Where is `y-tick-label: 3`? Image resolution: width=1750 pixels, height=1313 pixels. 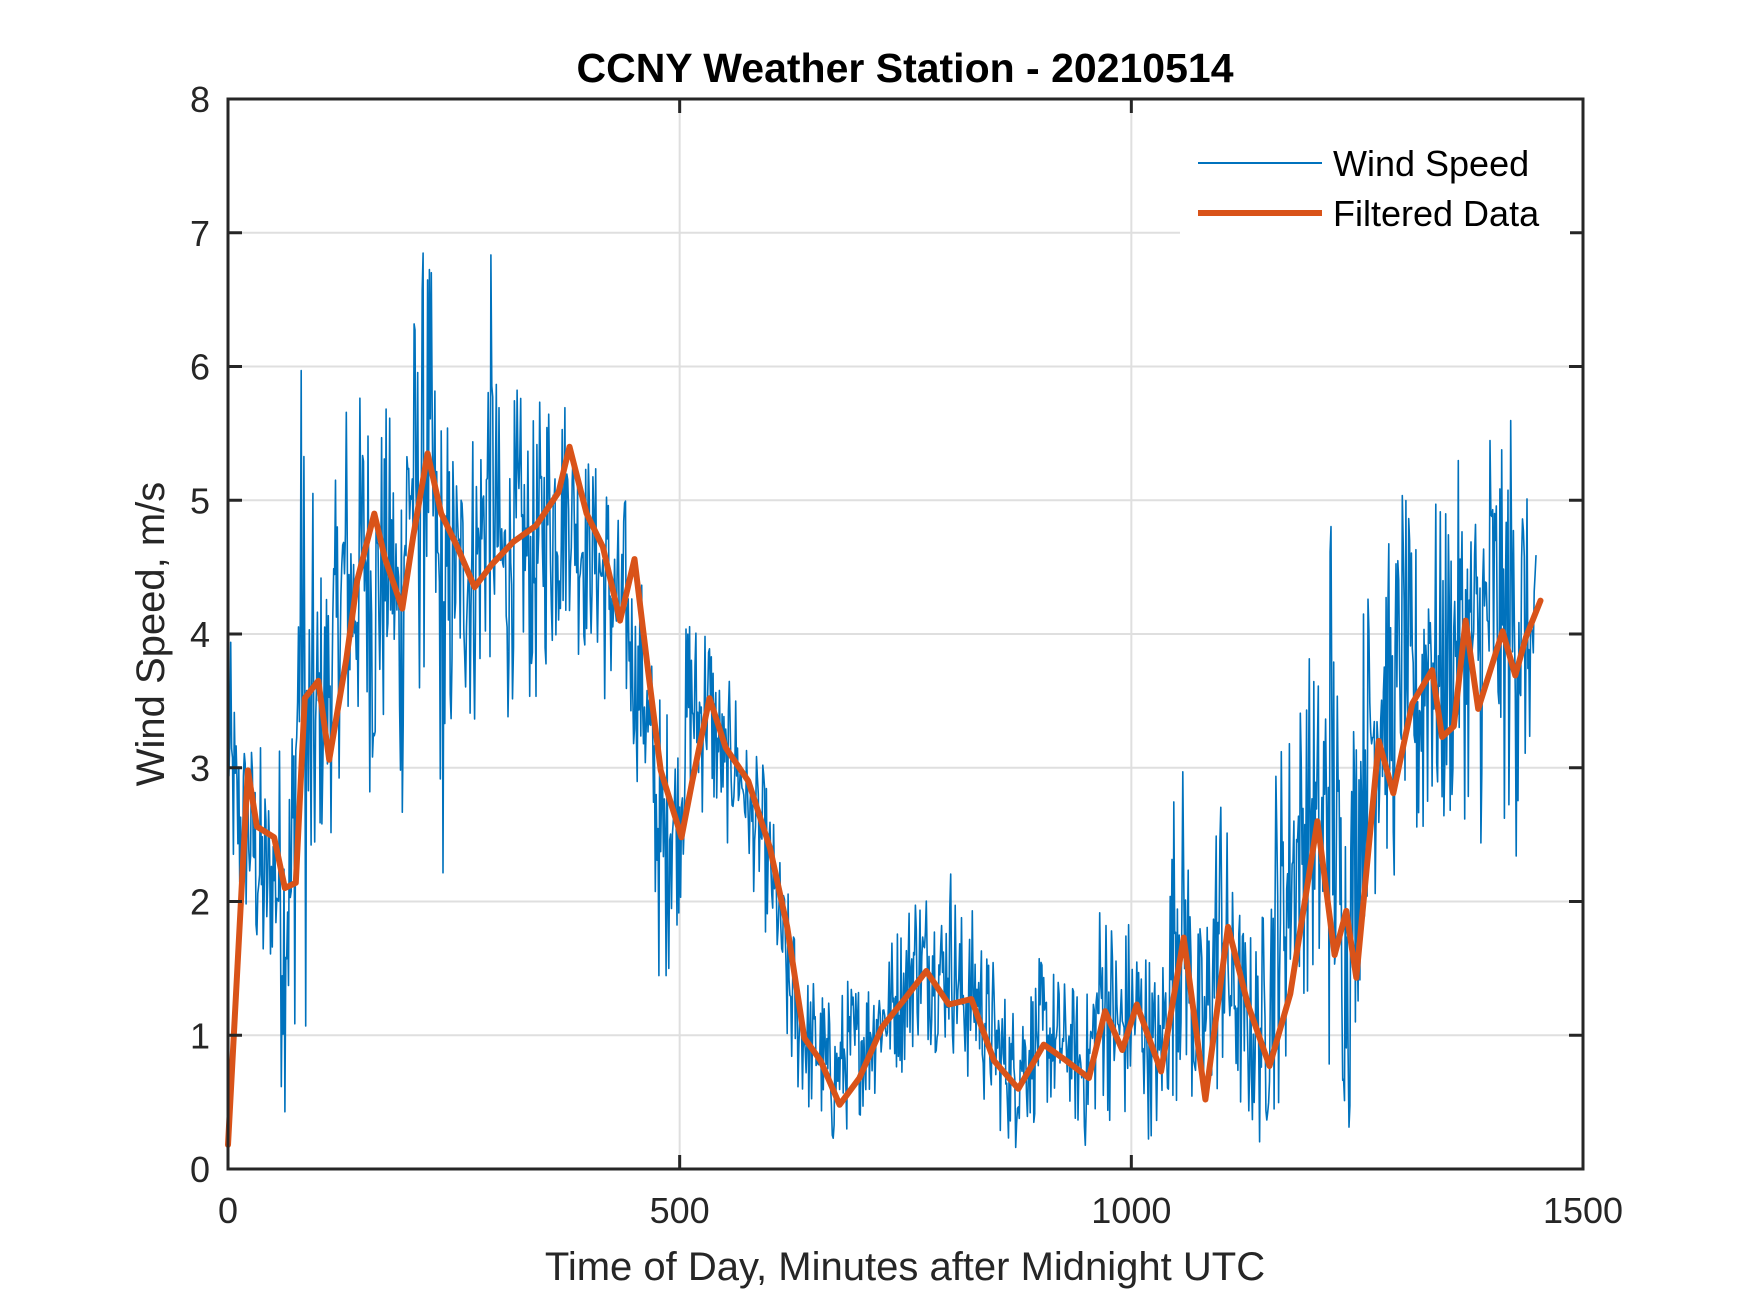 y-tick-label: 3 is located at coordinates (200, 768).